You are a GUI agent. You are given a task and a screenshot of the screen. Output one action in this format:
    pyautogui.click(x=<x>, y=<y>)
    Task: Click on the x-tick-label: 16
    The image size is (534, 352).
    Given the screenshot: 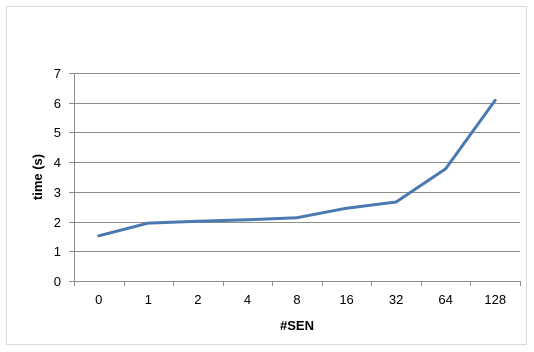 What is the action you would take?
    pyautogui.click(x=346, y=299)
    